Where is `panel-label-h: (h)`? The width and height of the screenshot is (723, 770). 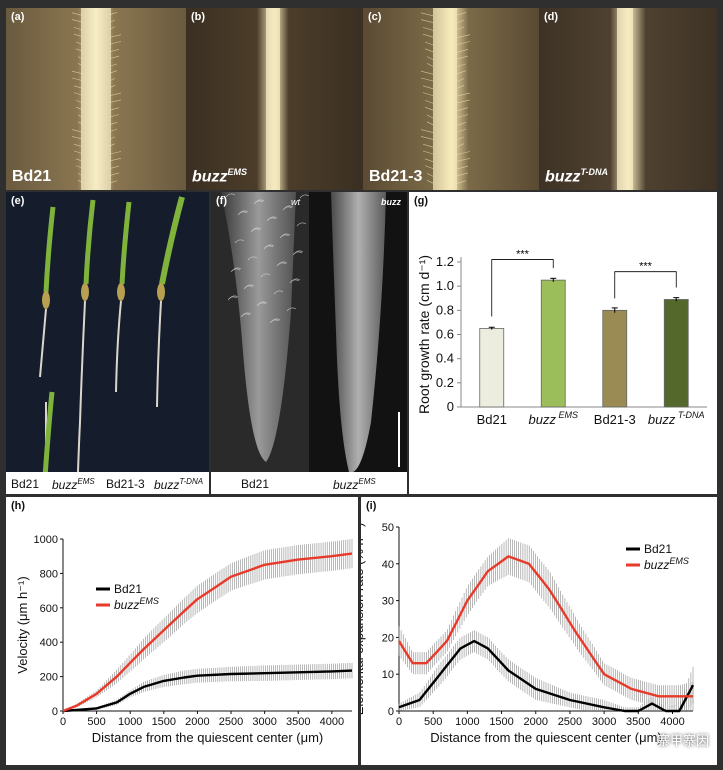
panel-label-h: (h) is located at coordinates (18, 506).